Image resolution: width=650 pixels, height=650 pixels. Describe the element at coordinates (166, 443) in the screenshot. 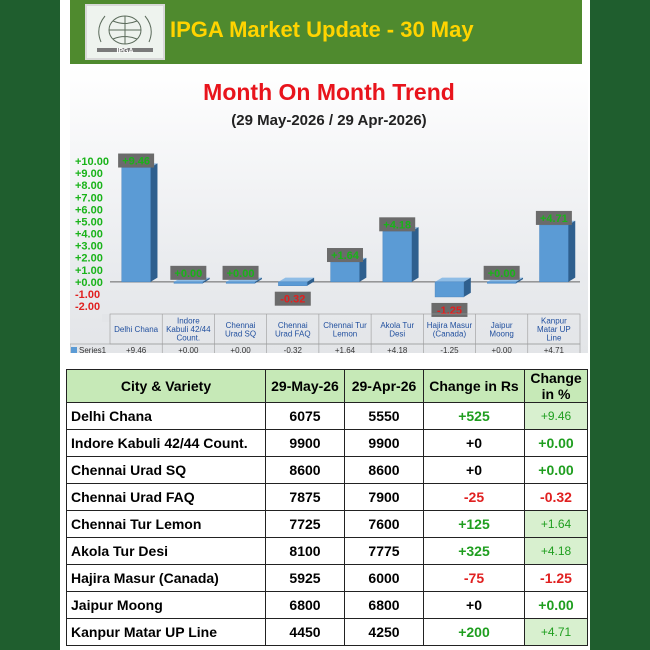

I see `cell-name: Indore Kabuli 42/44 Count.` at that location.